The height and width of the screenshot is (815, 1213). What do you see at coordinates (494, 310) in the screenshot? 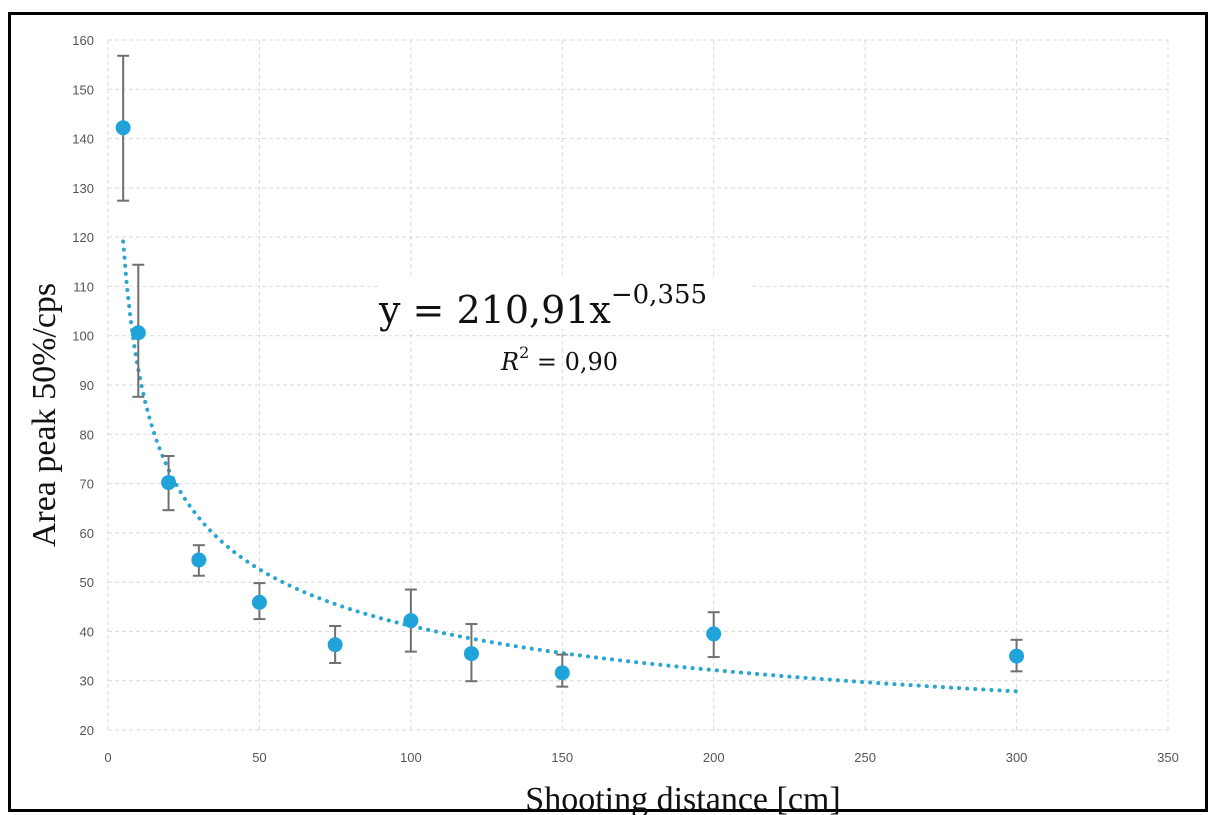
I see `equation-base: y = 210,91x` at bounding box center [494, 310].